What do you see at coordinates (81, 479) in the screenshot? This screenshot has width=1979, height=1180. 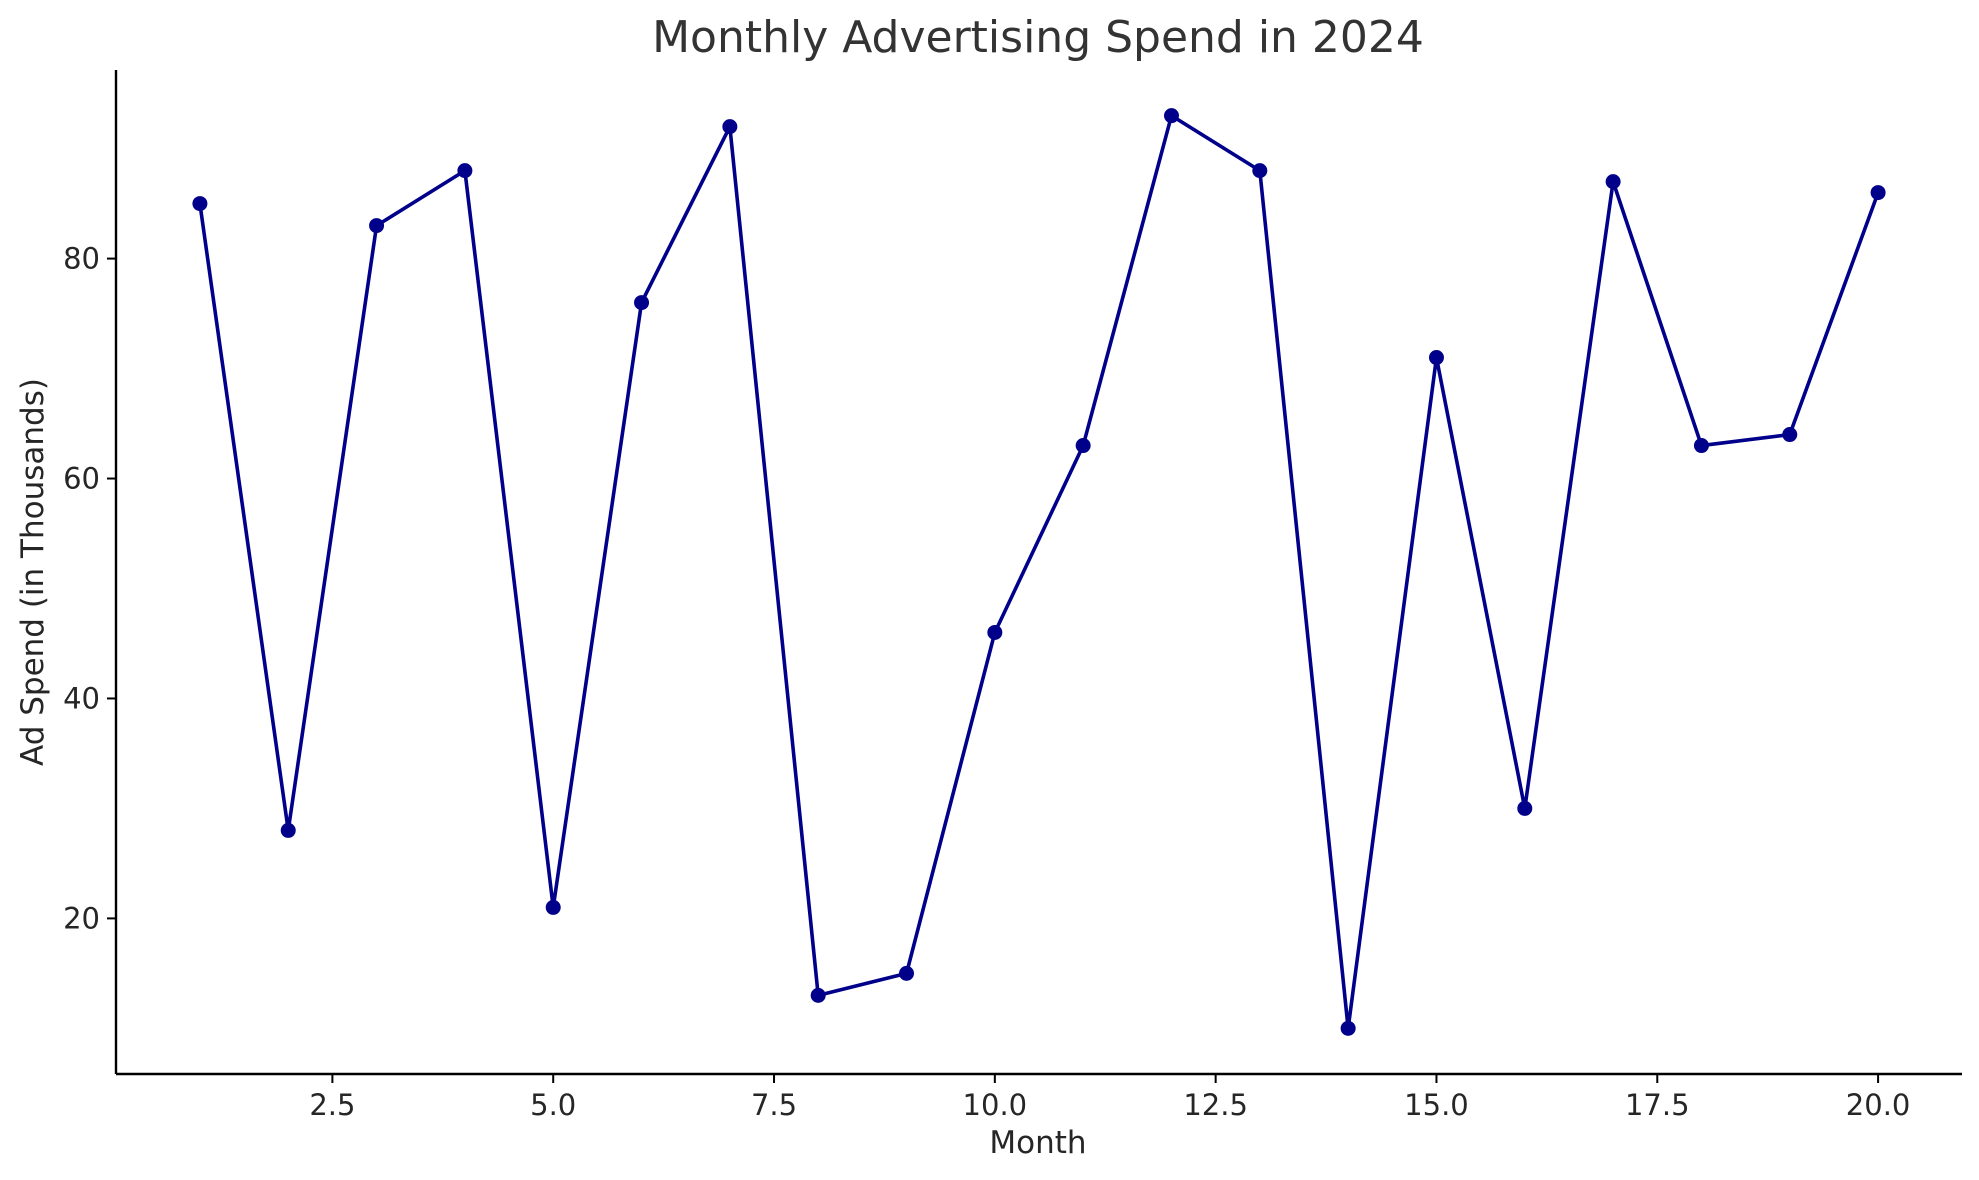 I see `y-tick-label: 60` at bounding box center [81, 479].